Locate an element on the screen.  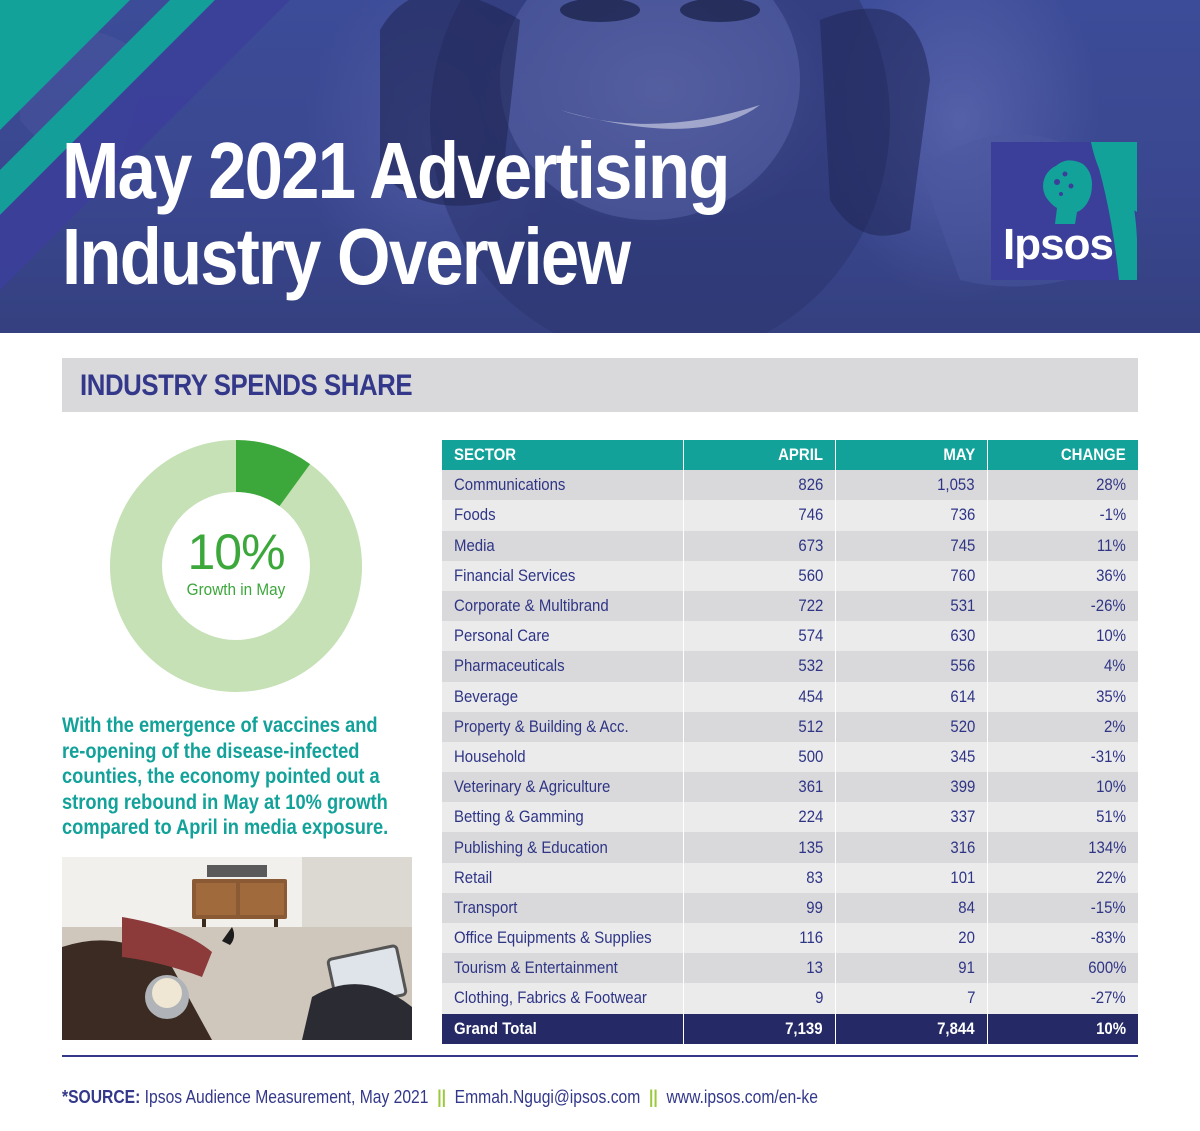
cell-sector: Financial Services is located at coordinates (515, 575).